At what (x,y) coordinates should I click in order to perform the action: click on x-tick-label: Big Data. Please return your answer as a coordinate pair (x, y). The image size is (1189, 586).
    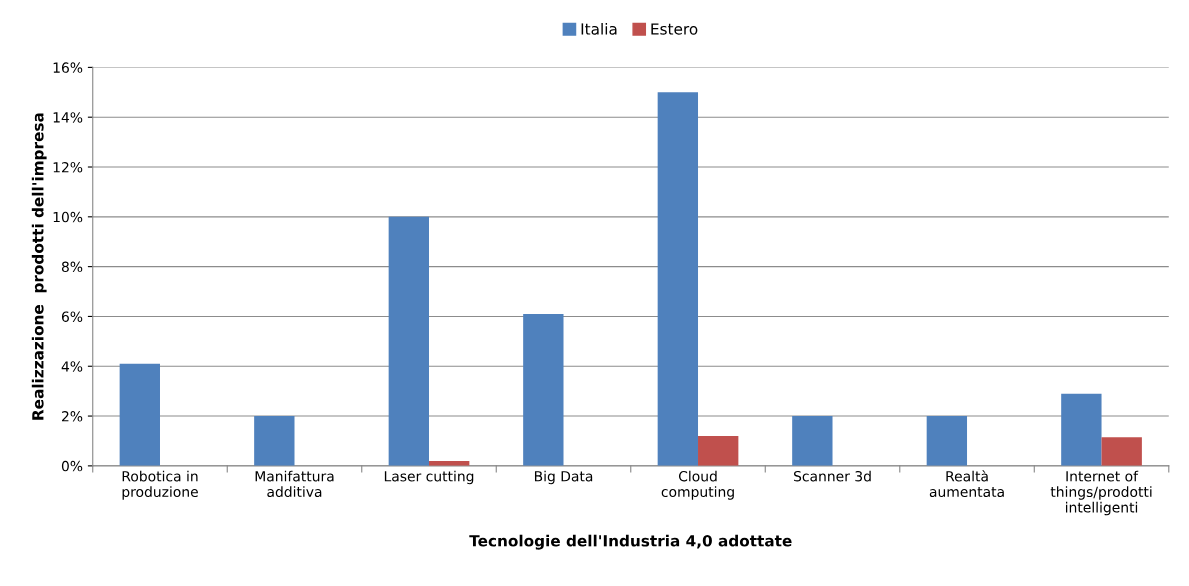
    Looking at the image, I should click on (563, 477).